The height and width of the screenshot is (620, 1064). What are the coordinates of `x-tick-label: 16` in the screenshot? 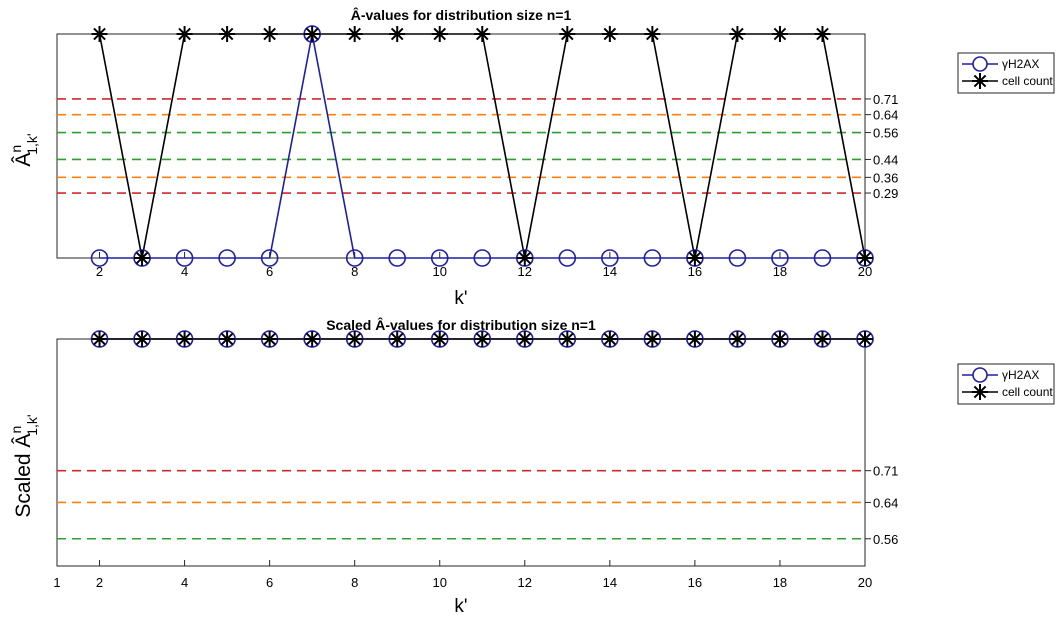 It's located at (695, 582).